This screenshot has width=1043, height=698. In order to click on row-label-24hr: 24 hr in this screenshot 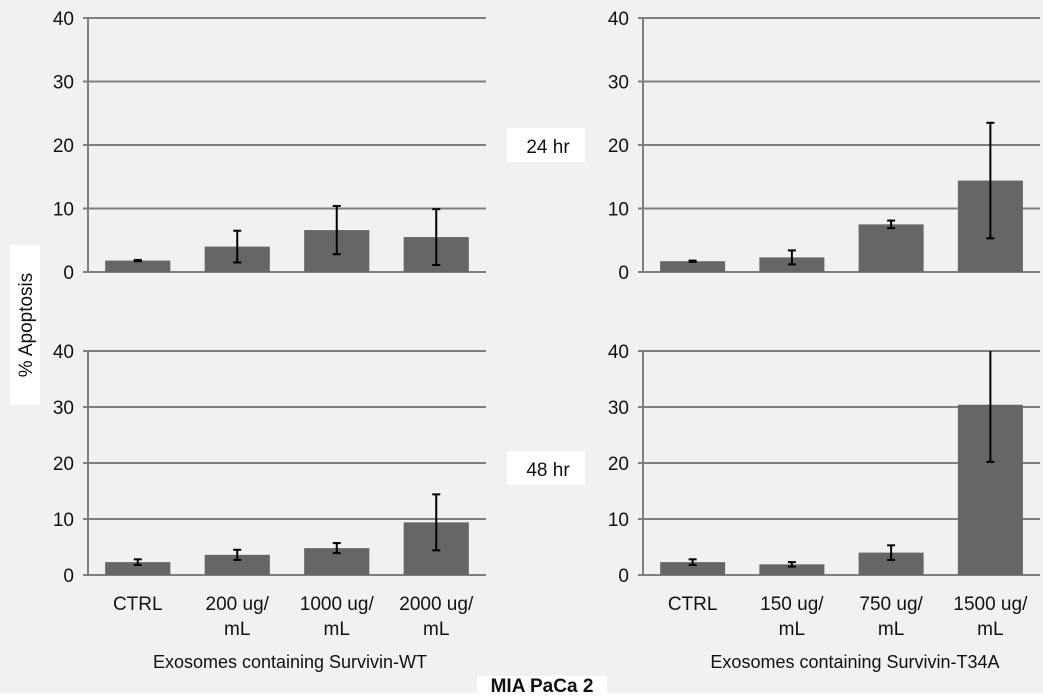, I will do `click(548, 147)`.